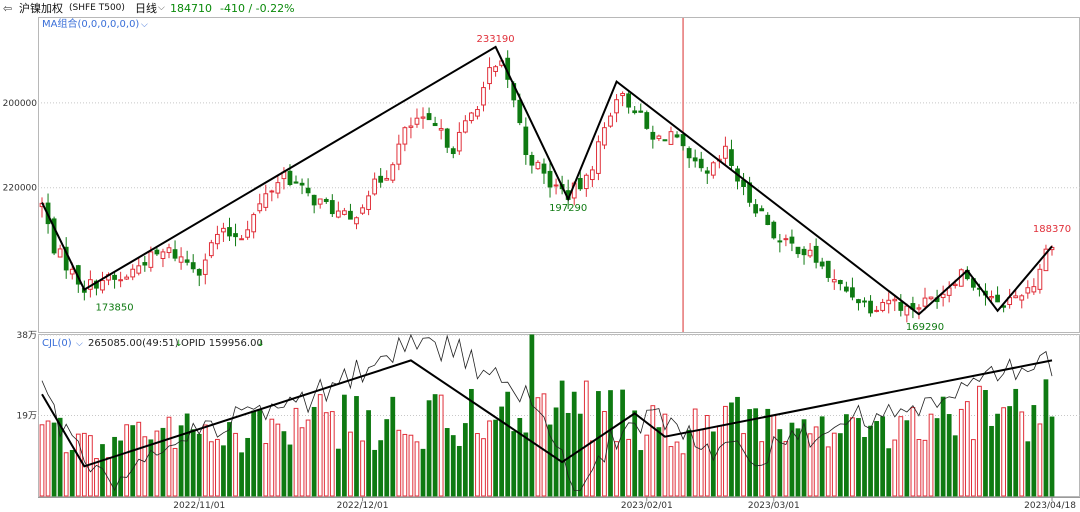 This screenshot has width=1080, height=512. I want to click on back-arrow-icon: ⇦, so click(8, 8).